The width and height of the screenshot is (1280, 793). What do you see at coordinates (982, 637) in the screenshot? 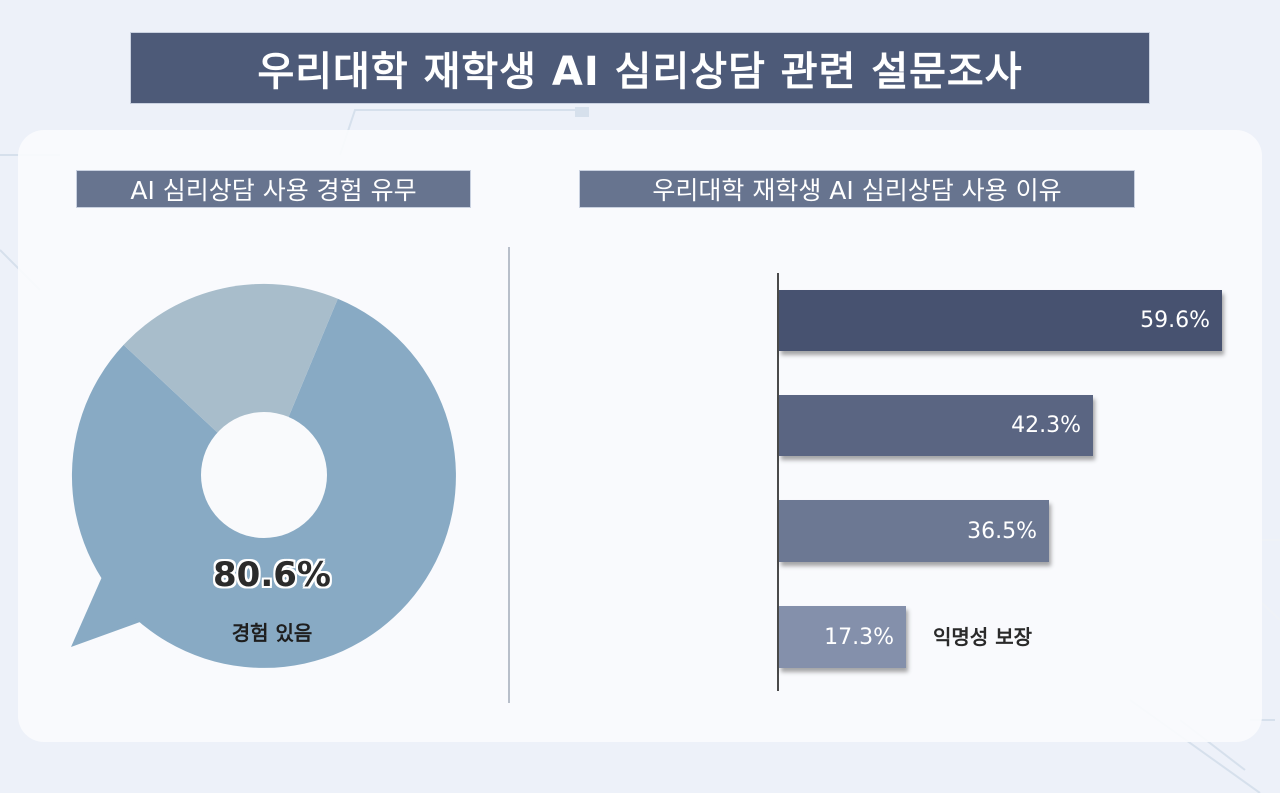
I see `bar-label: 익명성 보장` at bounding box center [982, 637].